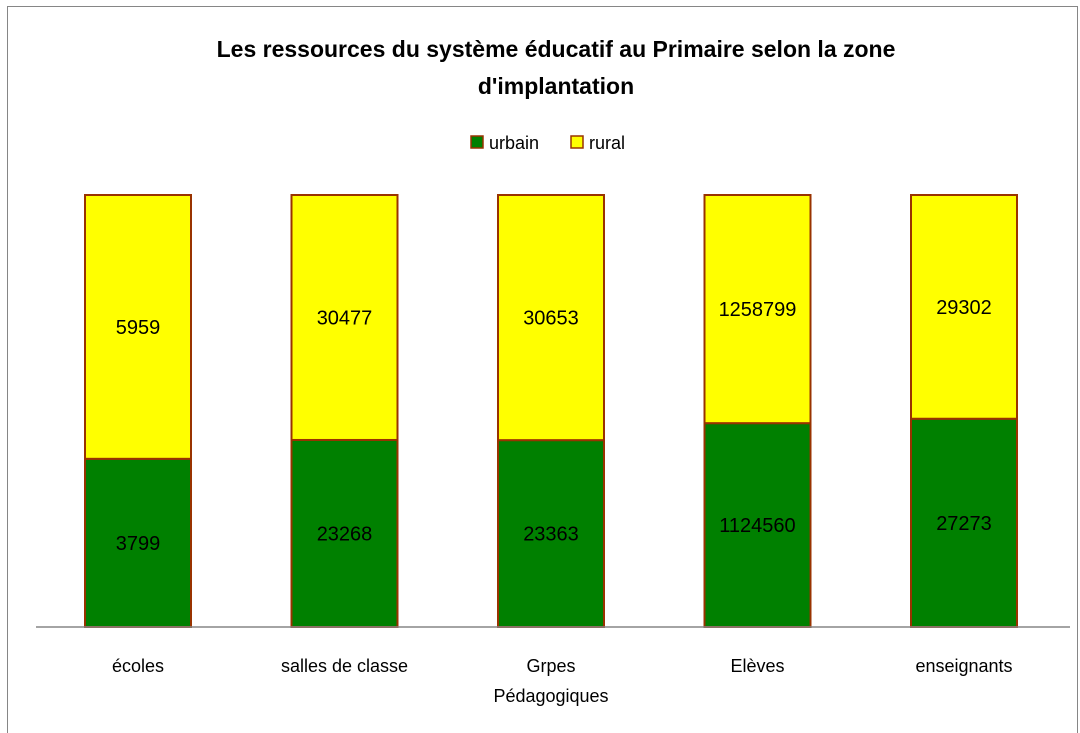  I want to click on x-tick-label-4: enseignants, so click(963, 666).